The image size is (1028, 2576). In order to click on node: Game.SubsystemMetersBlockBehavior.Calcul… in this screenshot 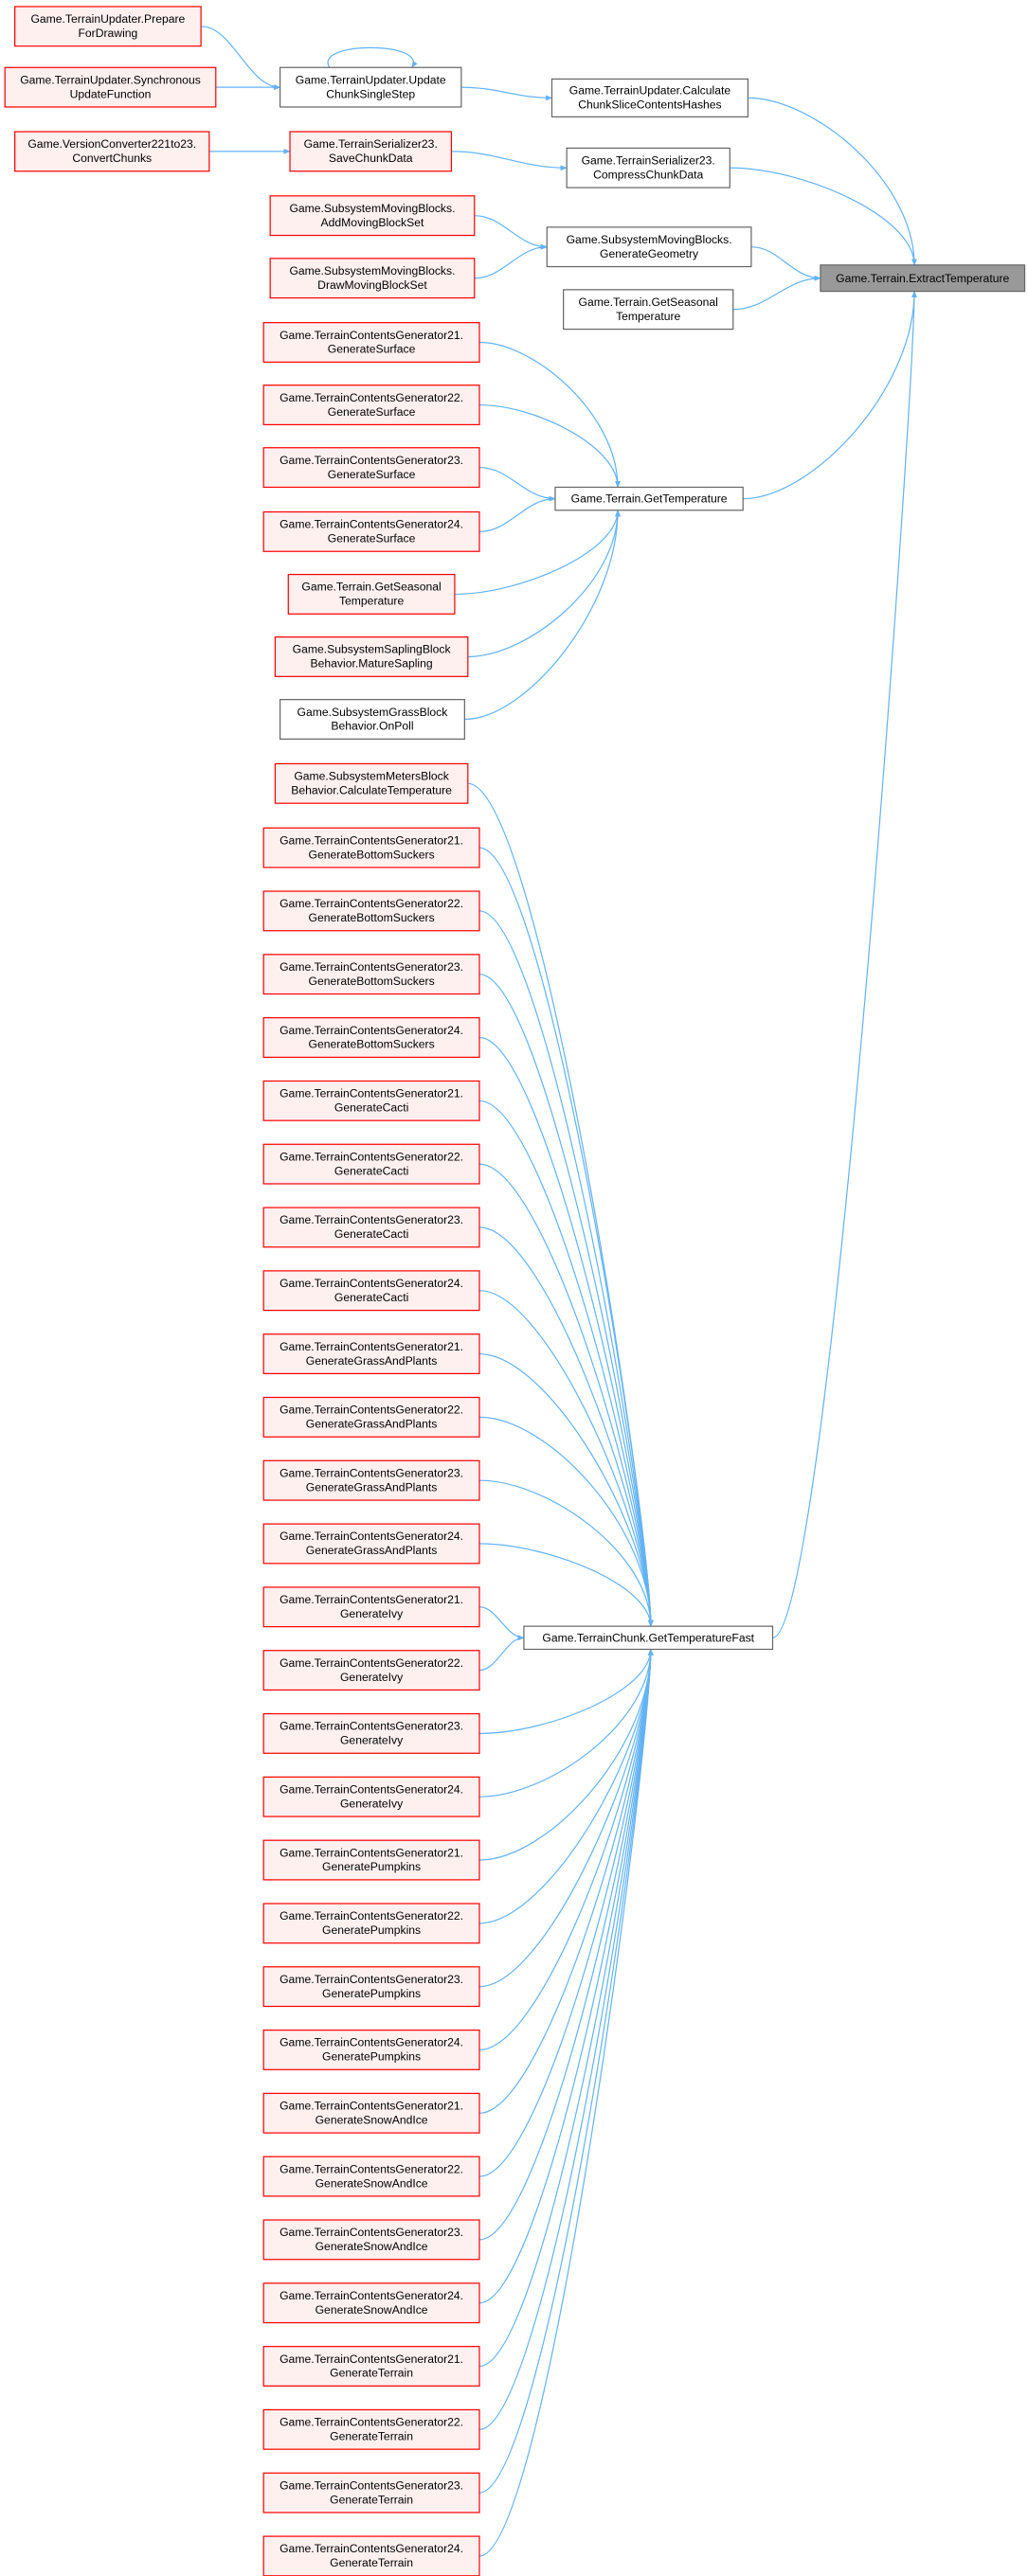, I will do `click(371, 783)`.